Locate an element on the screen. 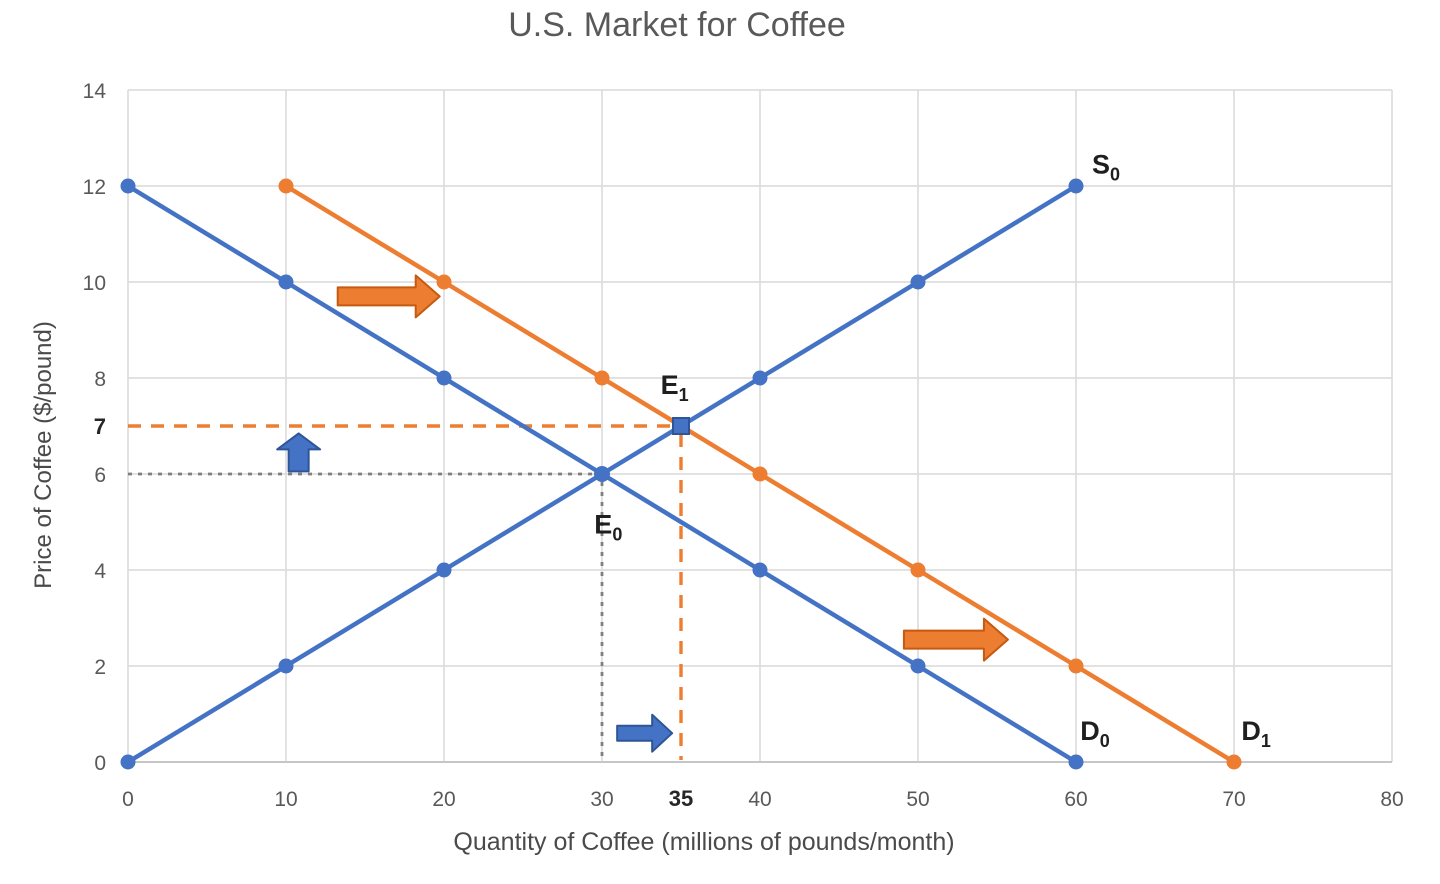 Image resolution: width=1440 pixels, height=884 pixels. x-tick-40: 40 is located at coordinates (759, 799).